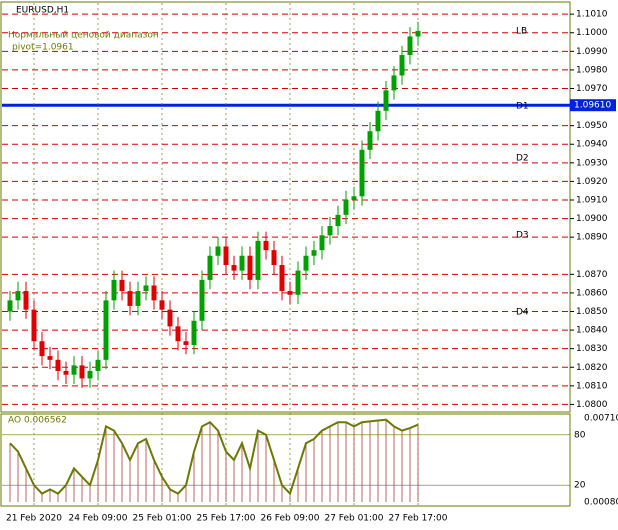  What do you see at coordinates (592, 70) in the screenshot?
I see `y-tick-label: 1.0980` at bounding box center [592, 70].